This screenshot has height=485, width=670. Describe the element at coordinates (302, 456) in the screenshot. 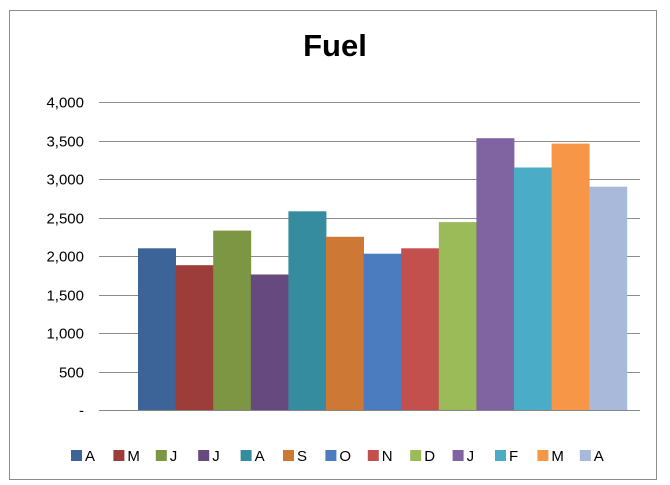

I see `legend-label: S` at that location.